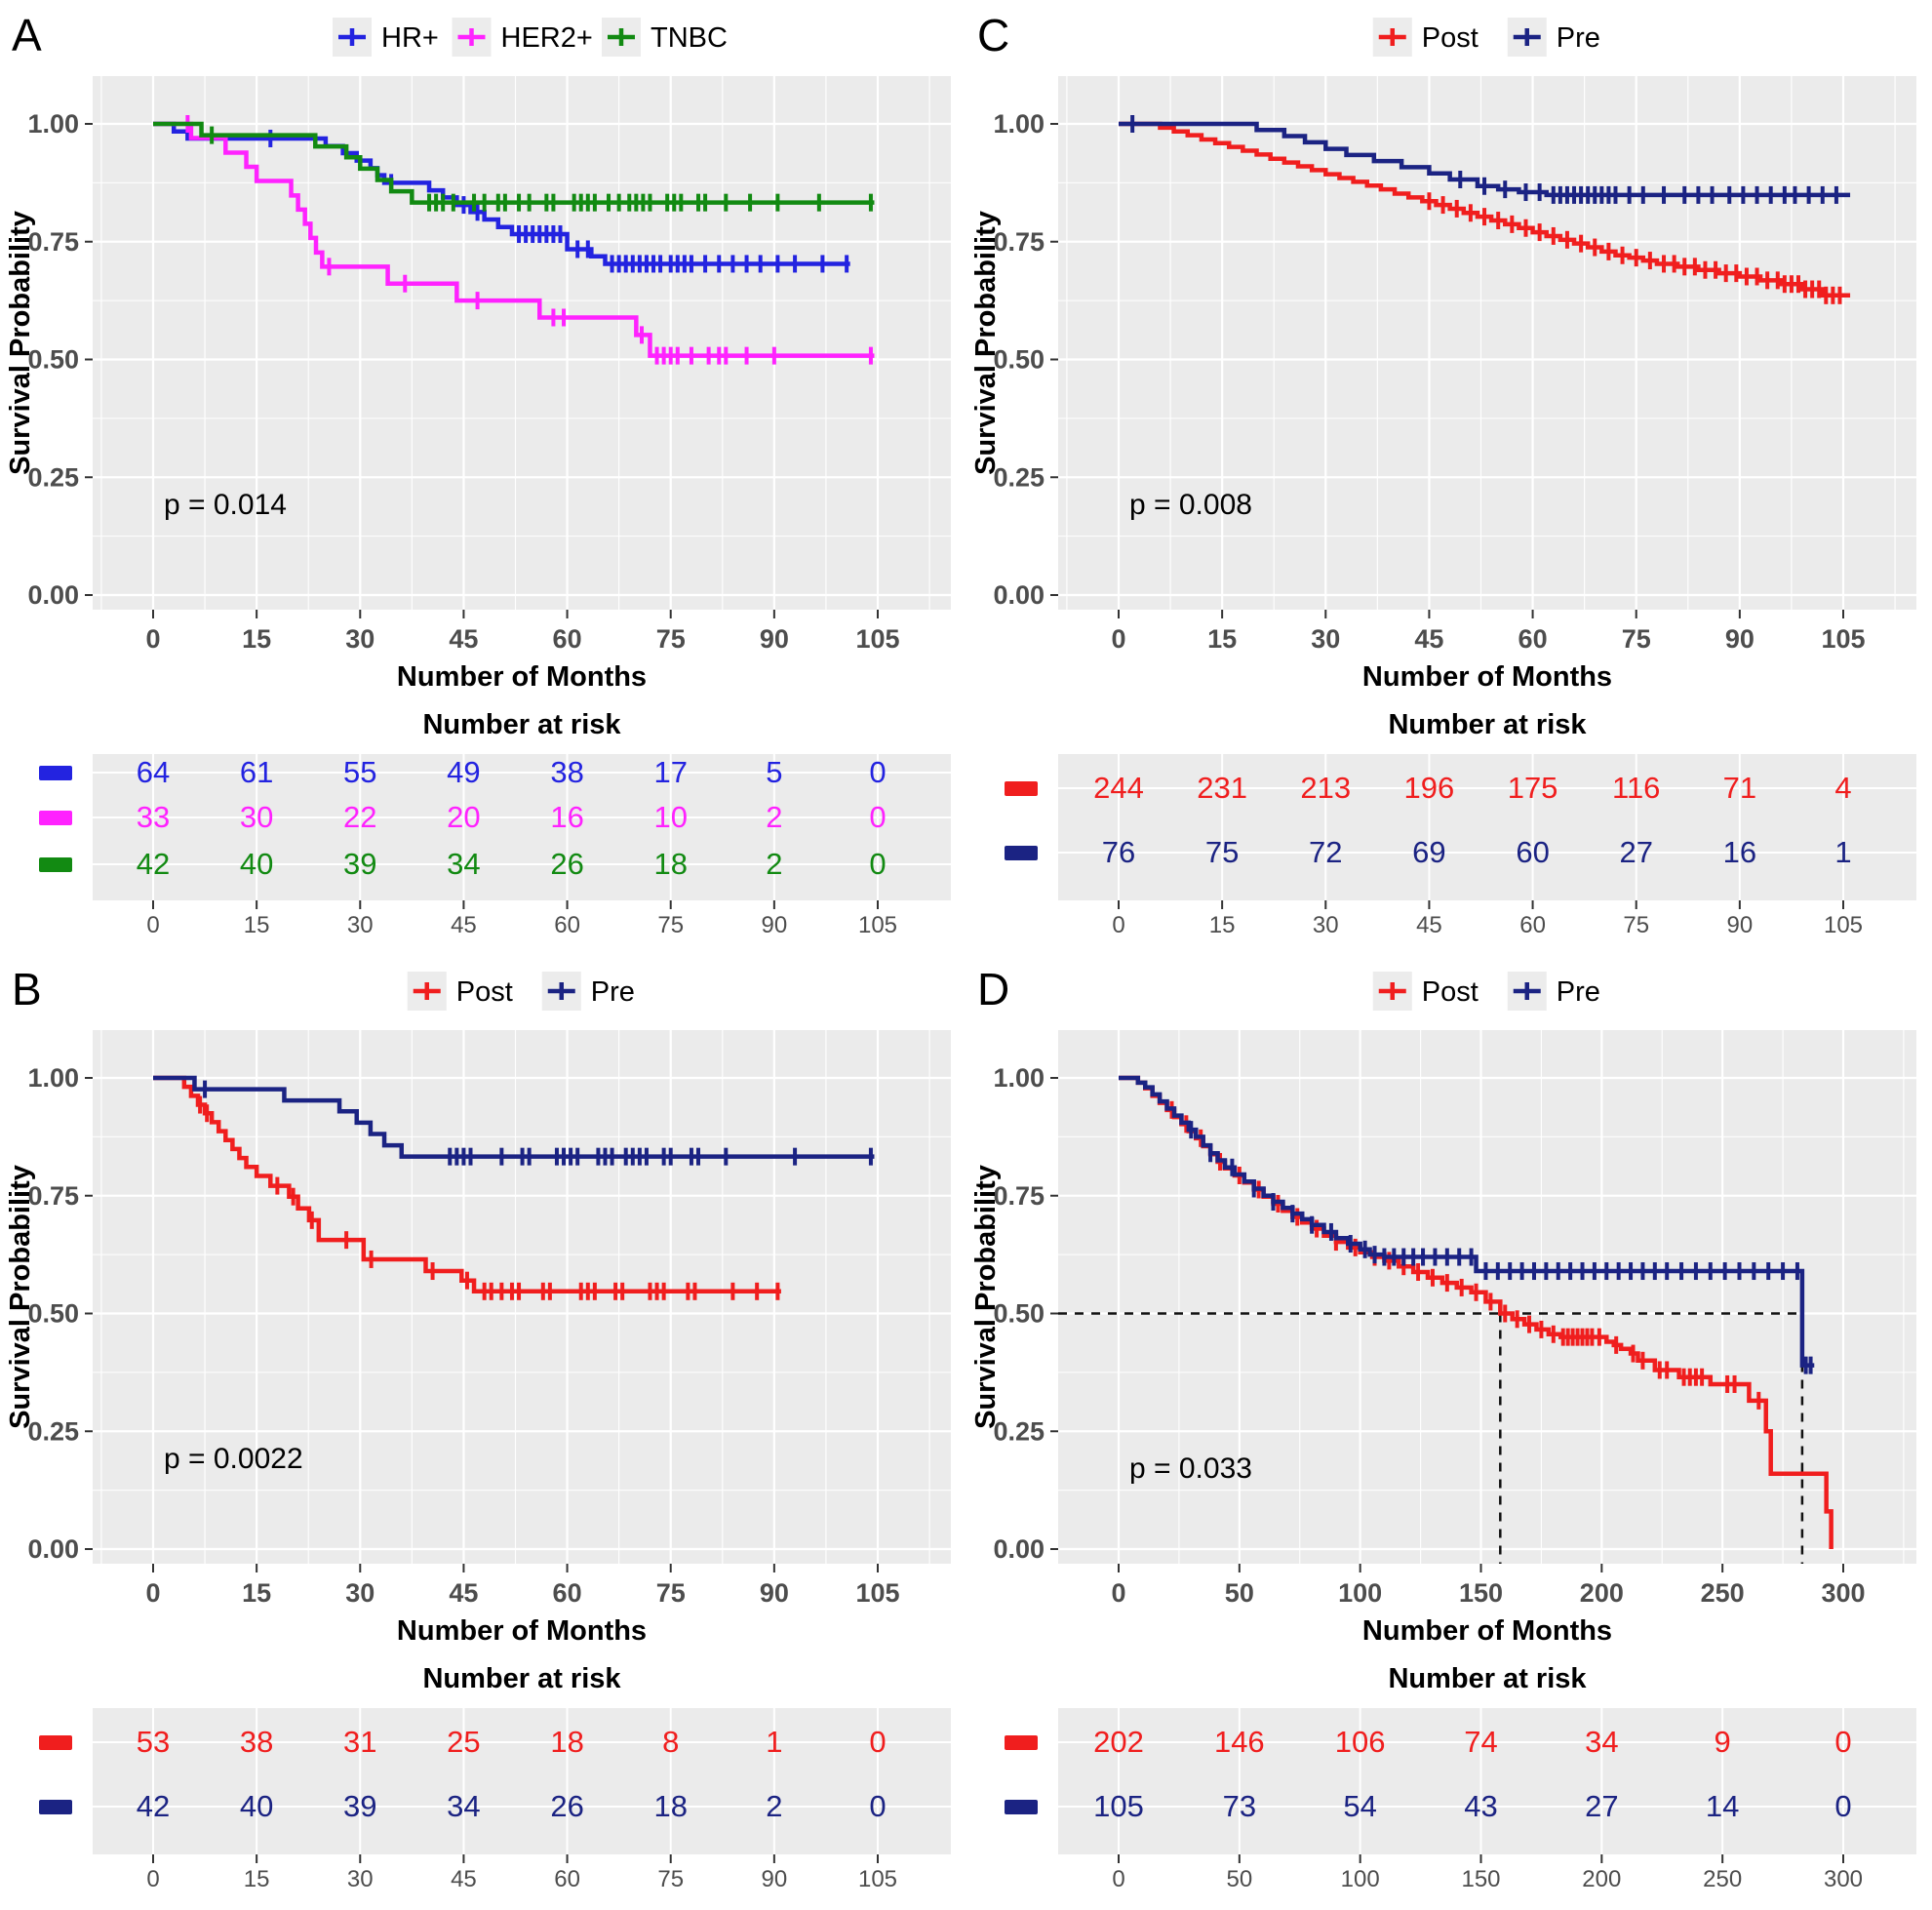 This screenshot has height=1910, width=1932. I want to click on risk-count-Pre-90: 2, so click(774, 1806).